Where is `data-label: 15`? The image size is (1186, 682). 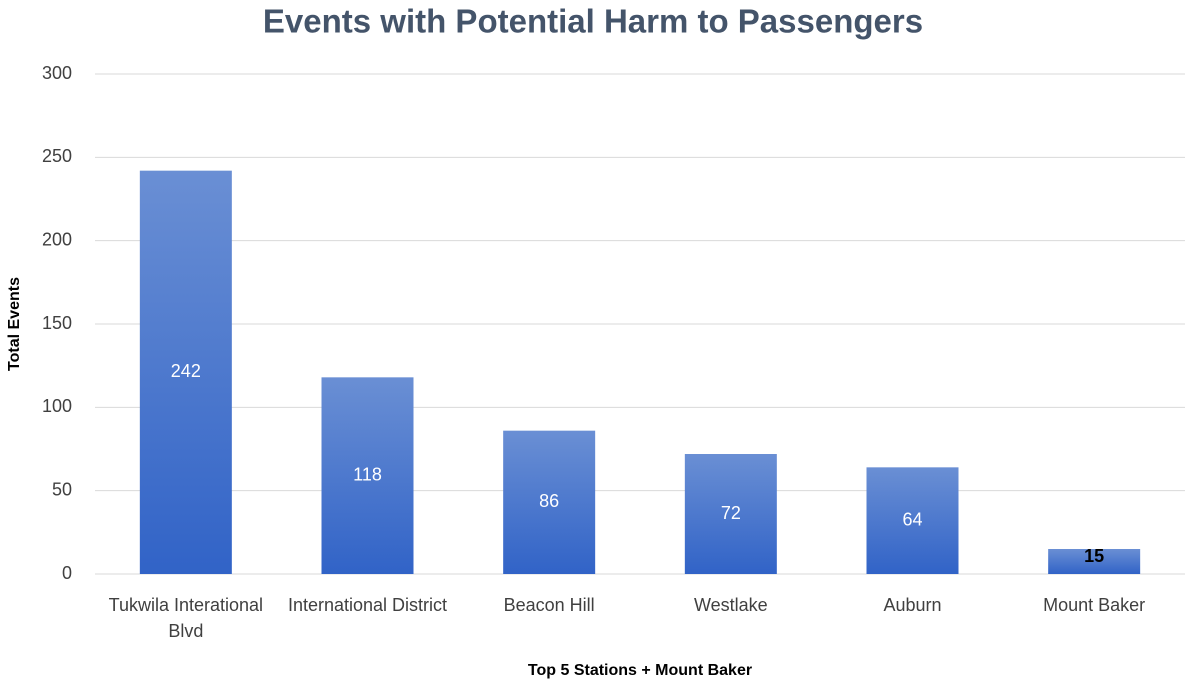
data-label: 15 is located at coordinates (1094, 556).